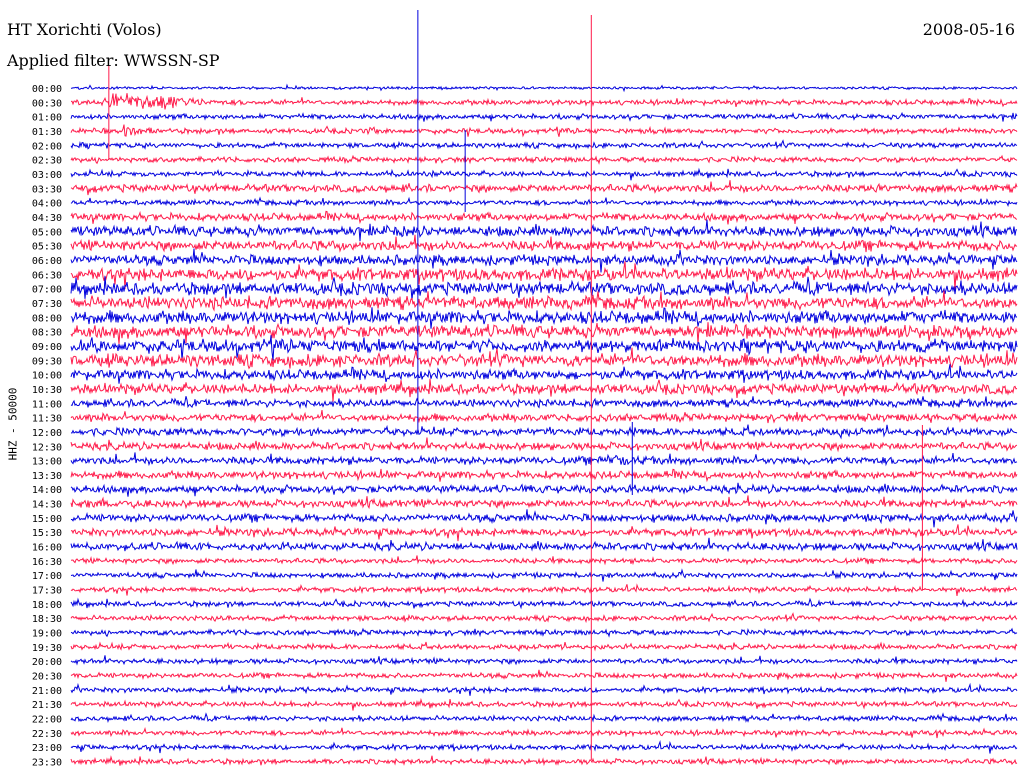 The height and width of the screenshot is (780, 1024). I want to click on time-label-0400: 04:00, so click(47, 204).